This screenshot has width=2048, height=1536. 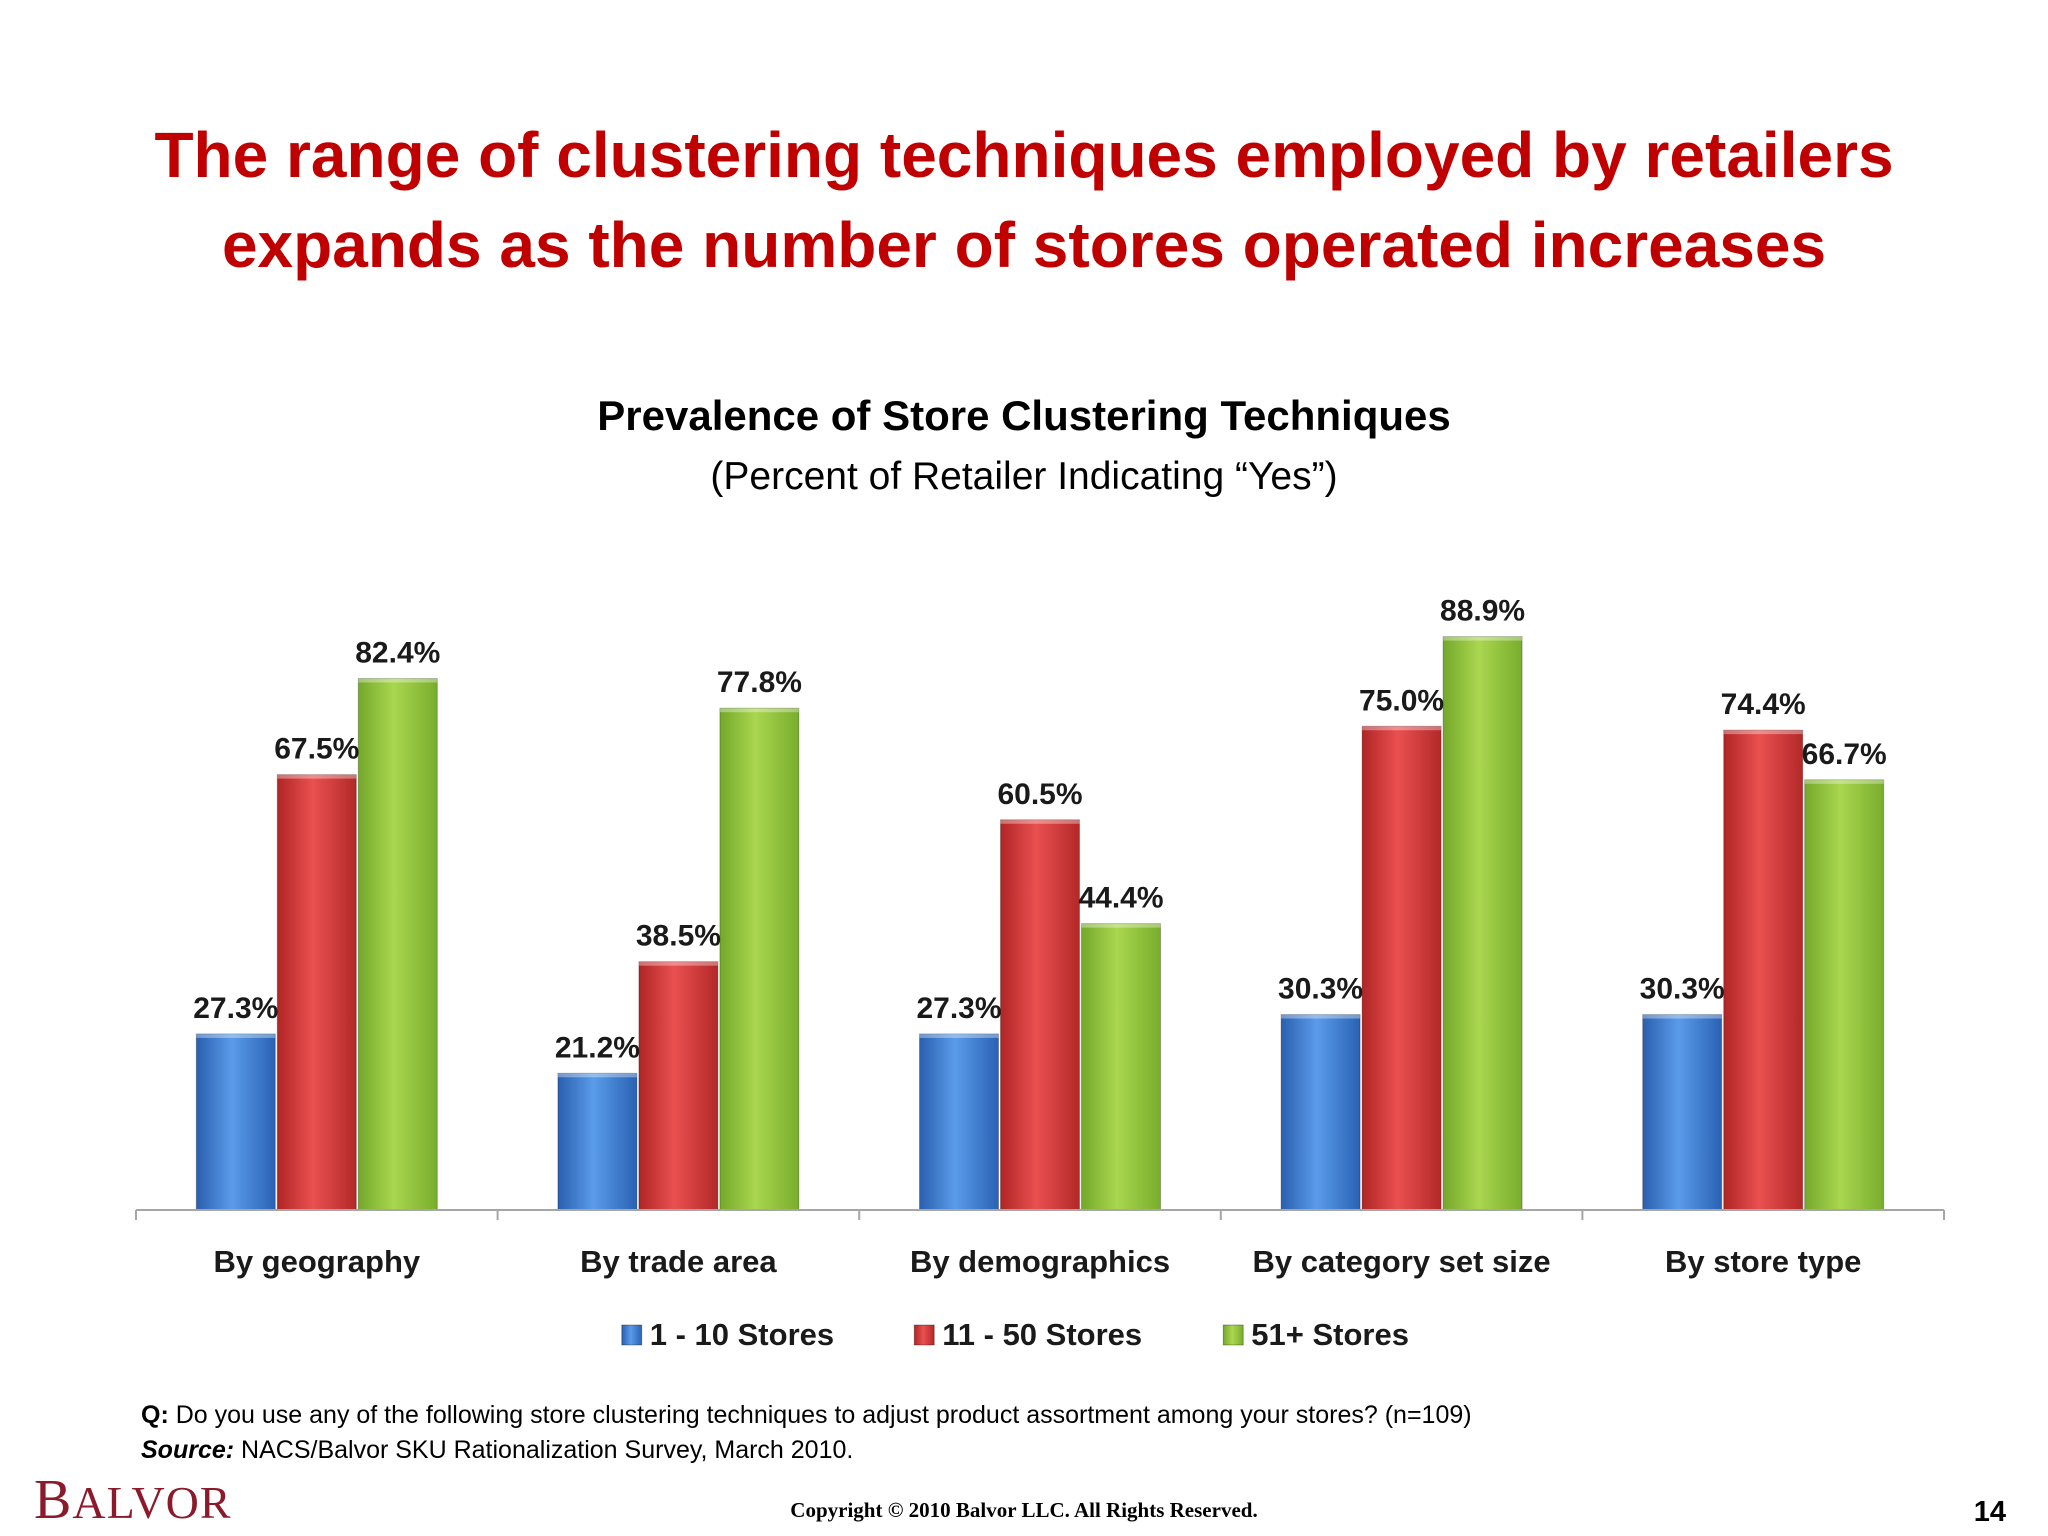 What do you see at coordinates (678, 1086) in the screenshot?
I see `bar-by-trade-area-11-50-stores` at bounding box center [678, 1086].